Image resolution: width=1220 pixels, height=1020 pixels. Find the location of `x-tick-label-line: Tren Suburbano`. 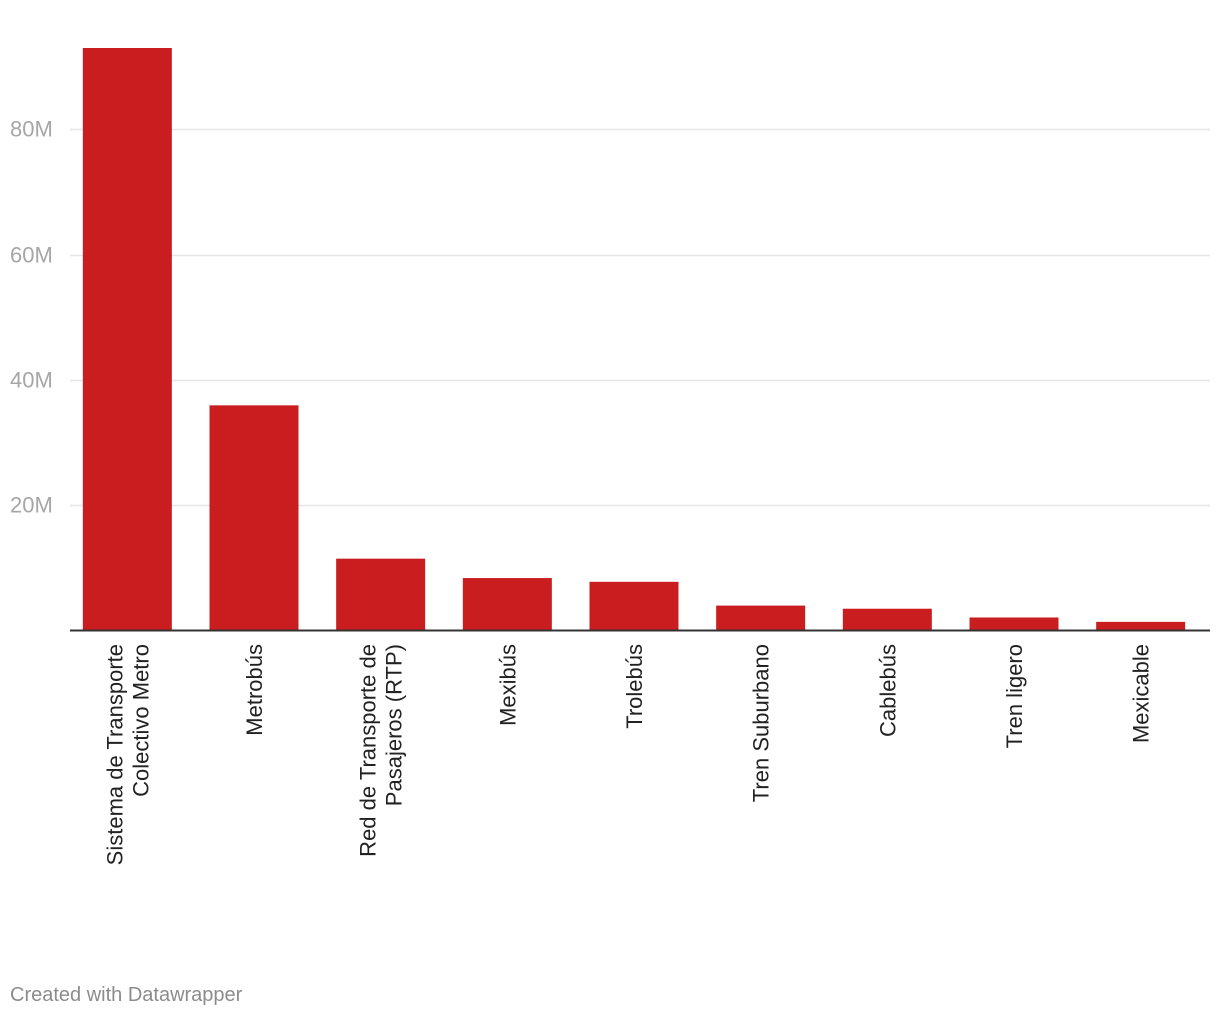

x-tick-label-line: Tren Suburbano is located at coordinates (761, 723).